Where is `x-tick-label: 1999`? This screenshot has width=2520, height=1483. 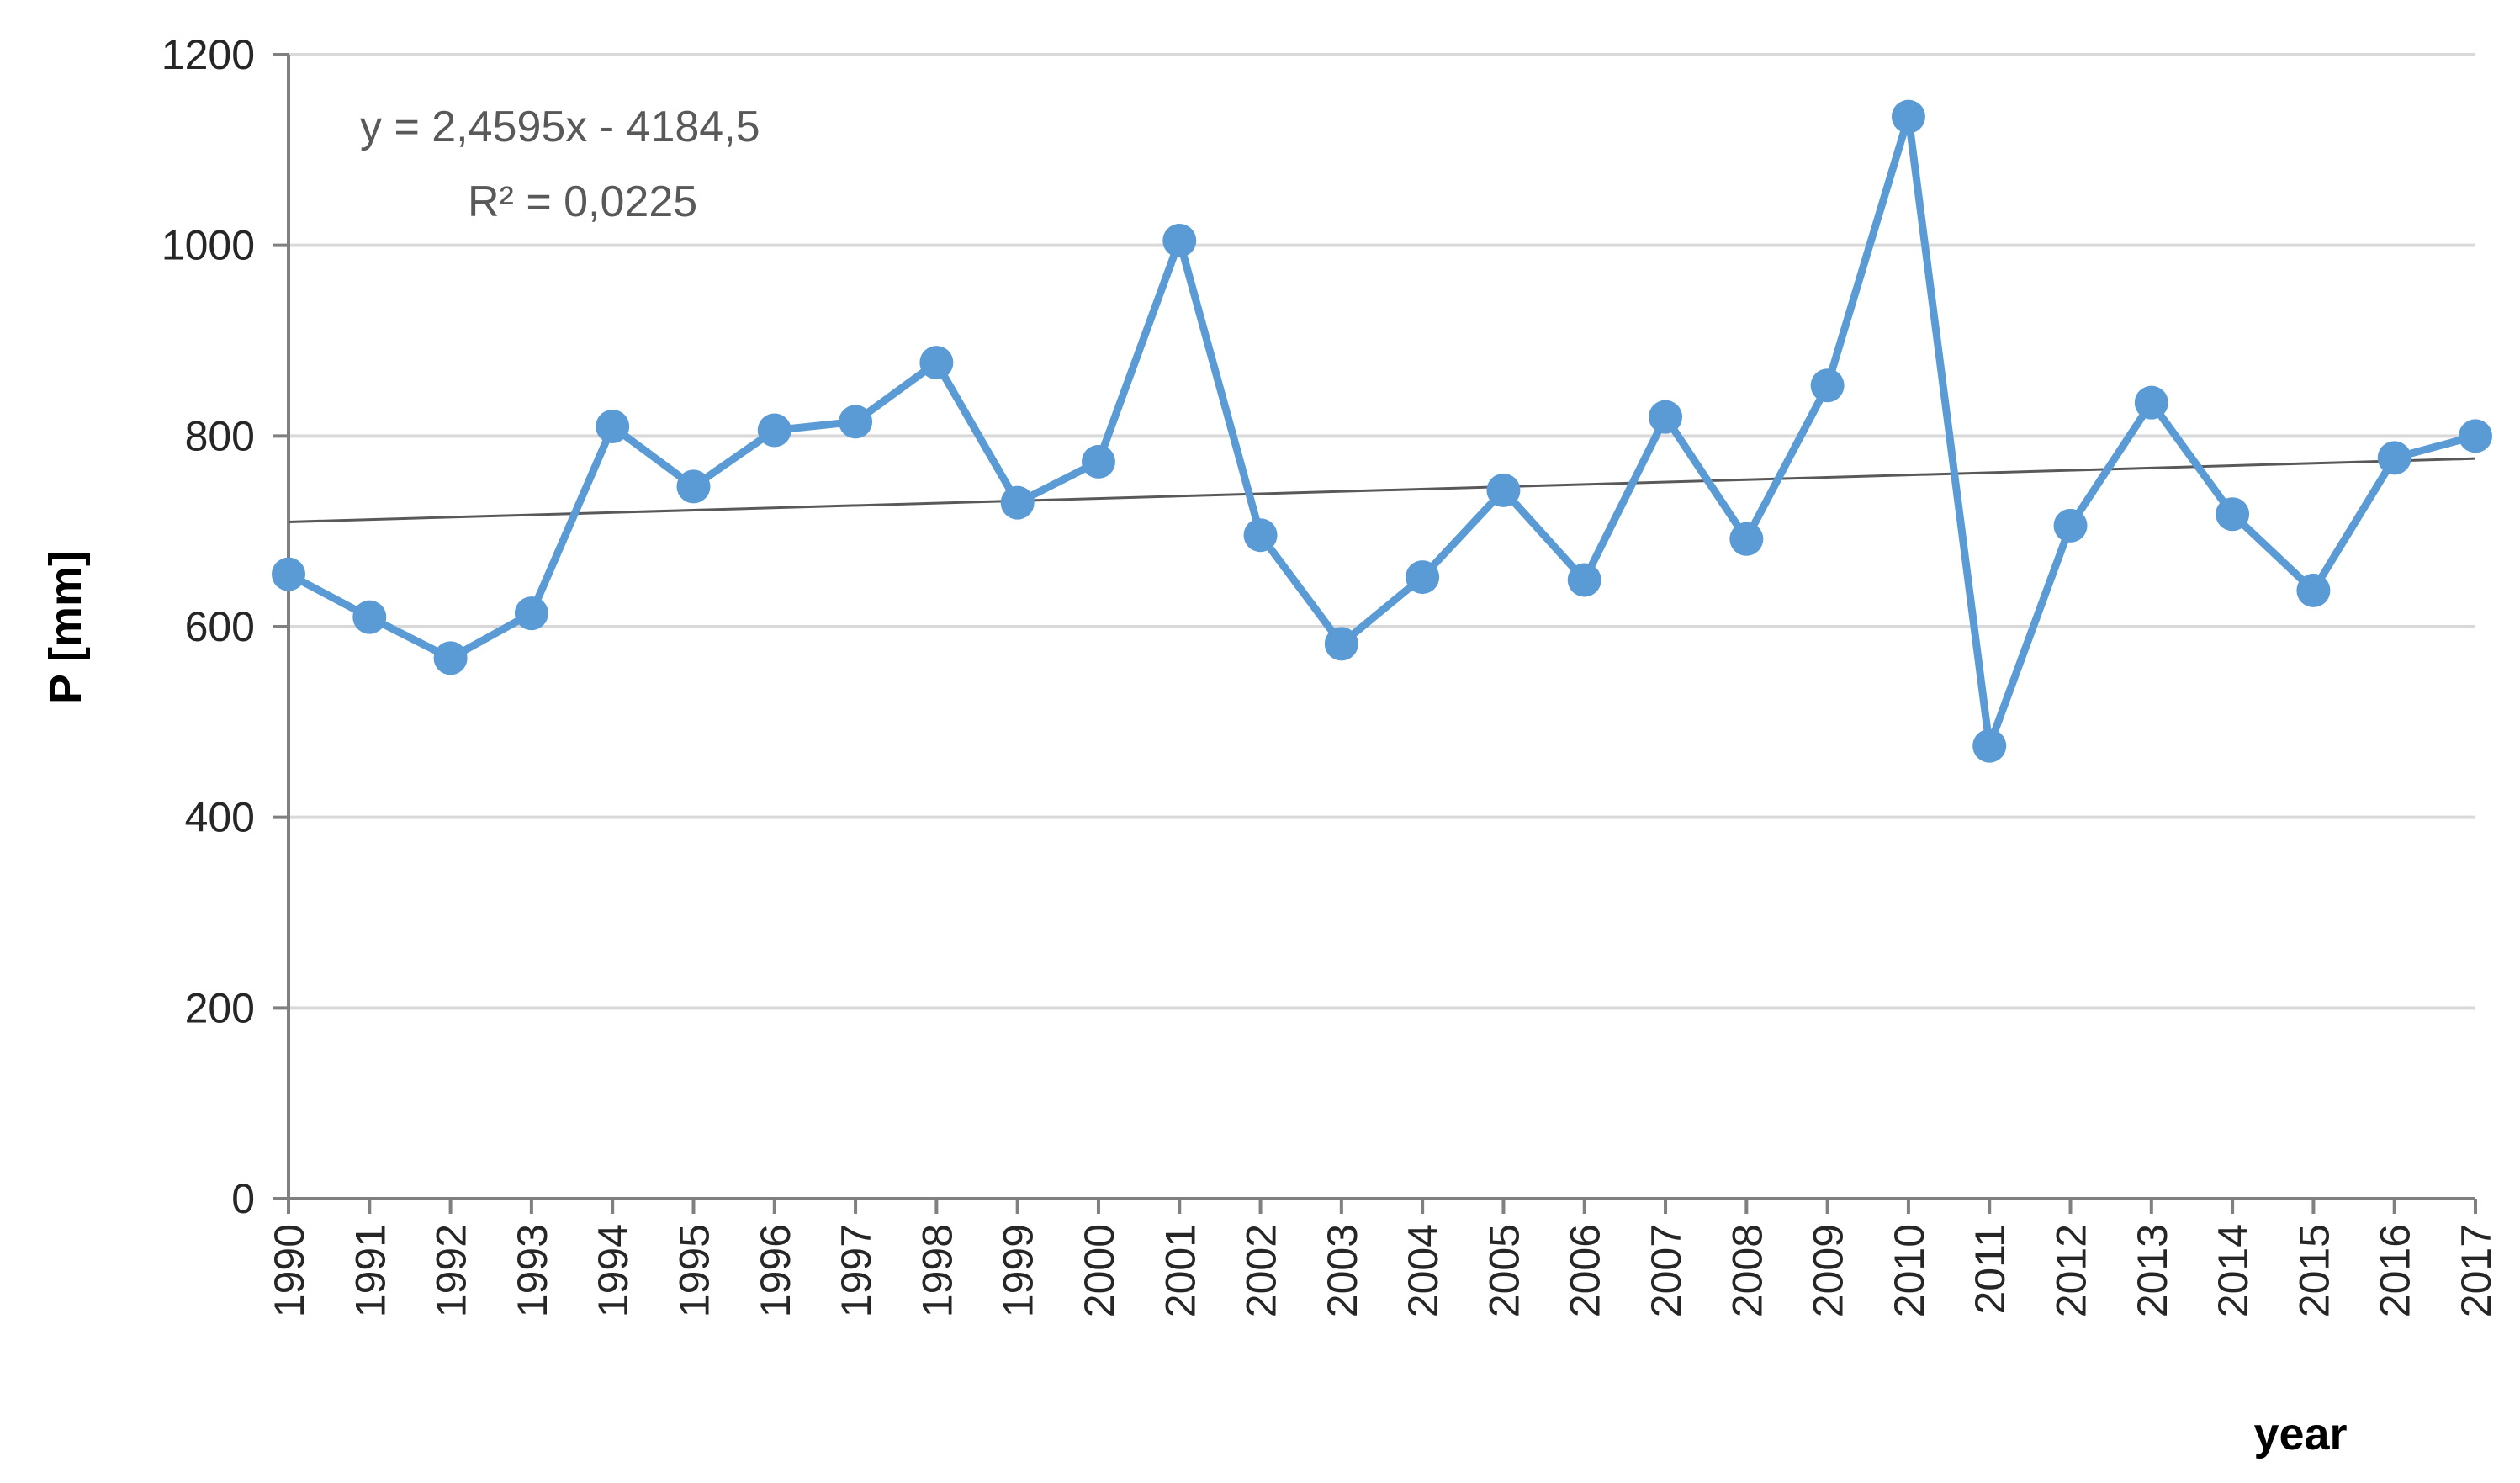 x-tick-label: 1999 is located at coordinates (1019, 1270).